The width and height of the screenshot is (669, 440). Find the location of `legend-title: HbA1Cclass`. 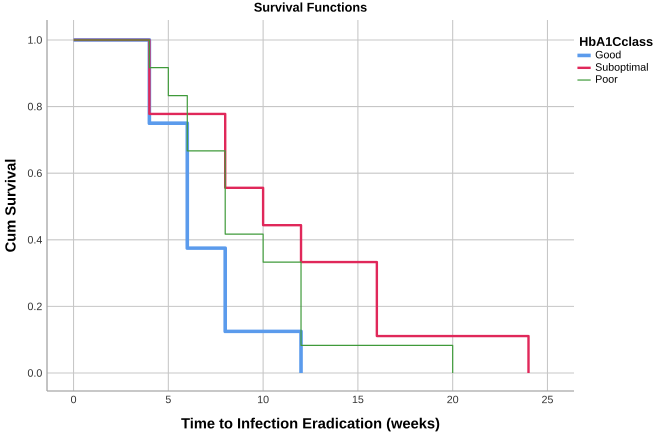

legend-title: HbA1Cclass is located at coordinates (616, 41).